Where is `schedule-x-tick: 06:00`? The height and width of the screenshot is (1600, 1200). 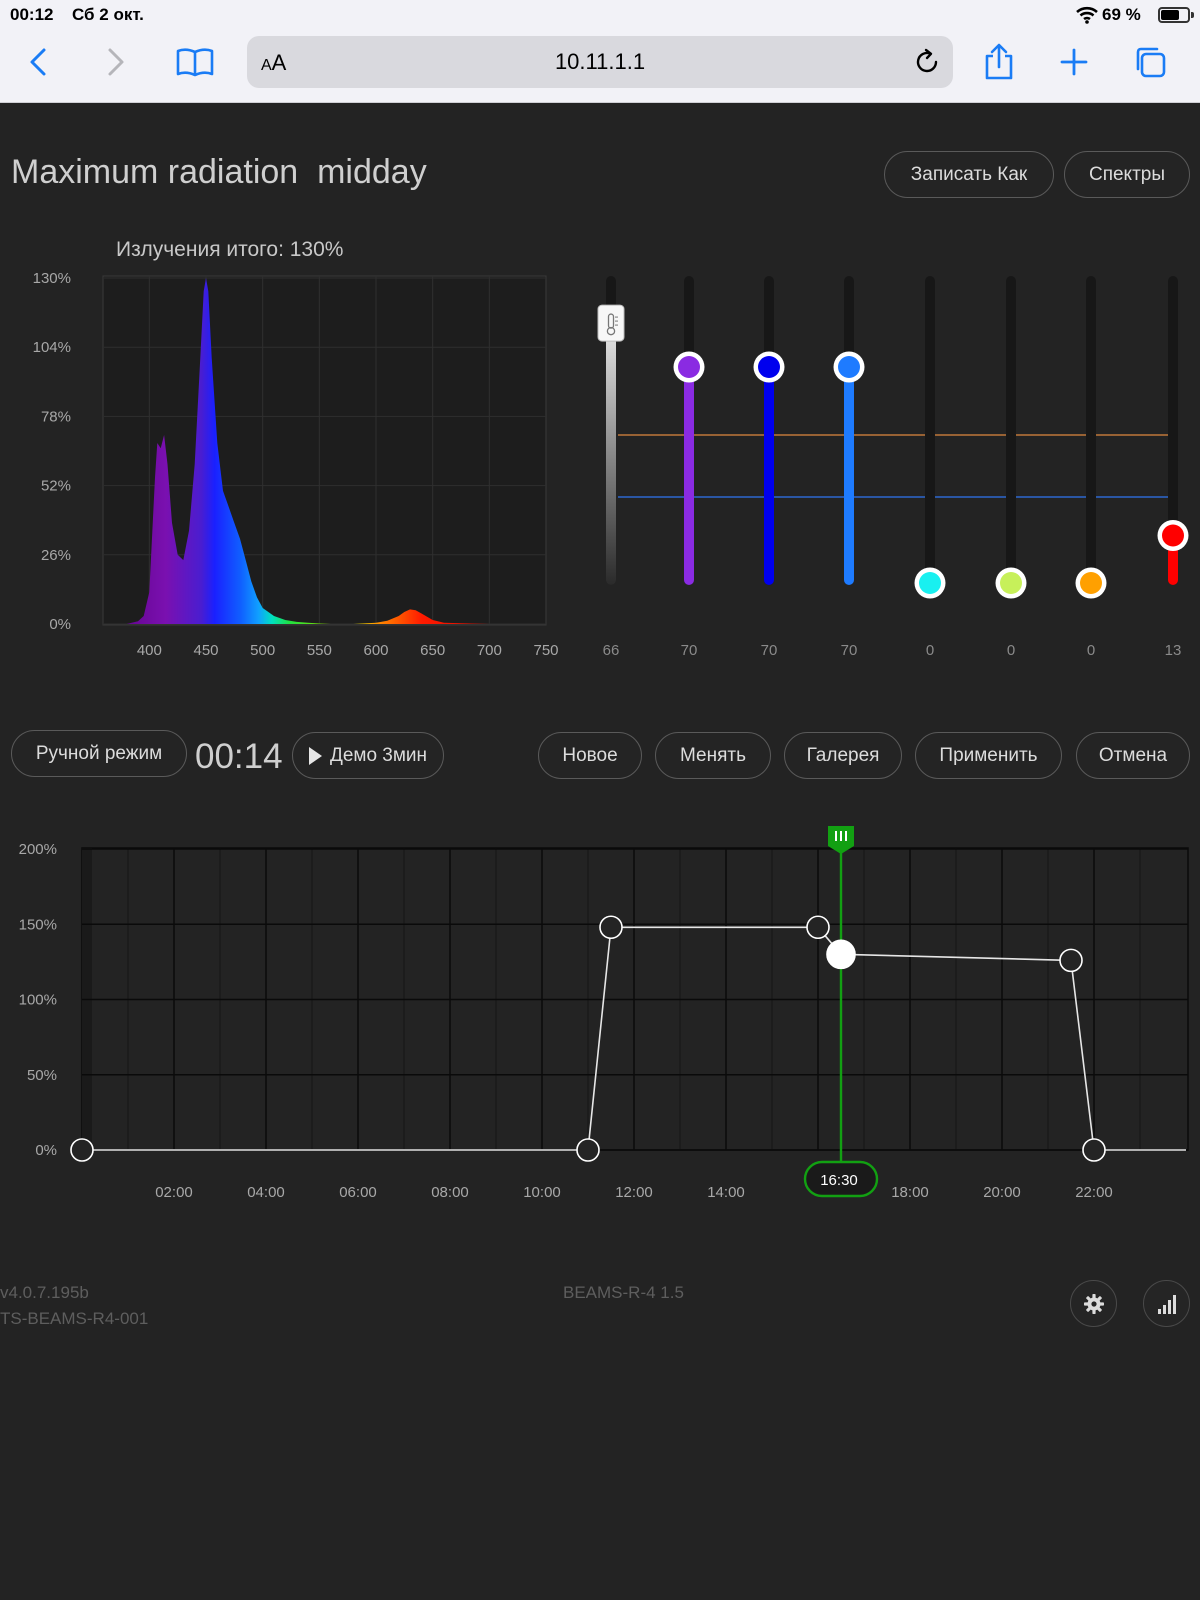 schedule-x-tick: 06:00 is located at coordinates (358, 1192).